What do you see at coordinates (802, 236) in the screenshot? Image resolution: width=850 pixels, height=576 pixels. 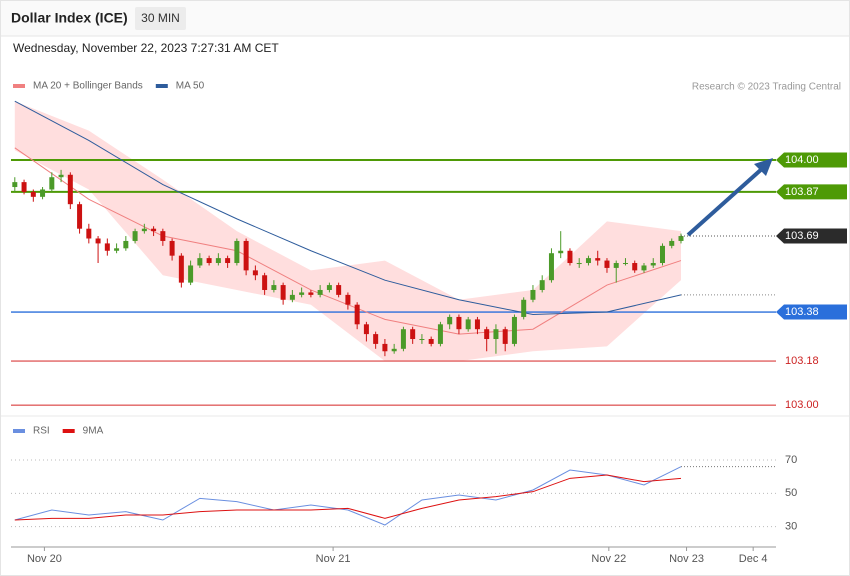 I see `last-price-label: 103.69` at bounding box center [802, 236].